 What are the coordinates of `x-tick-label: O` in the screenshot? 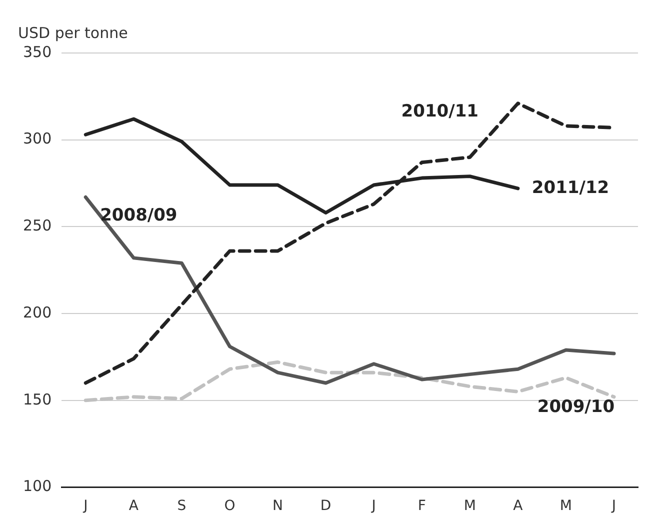 It's located at (230, 506).